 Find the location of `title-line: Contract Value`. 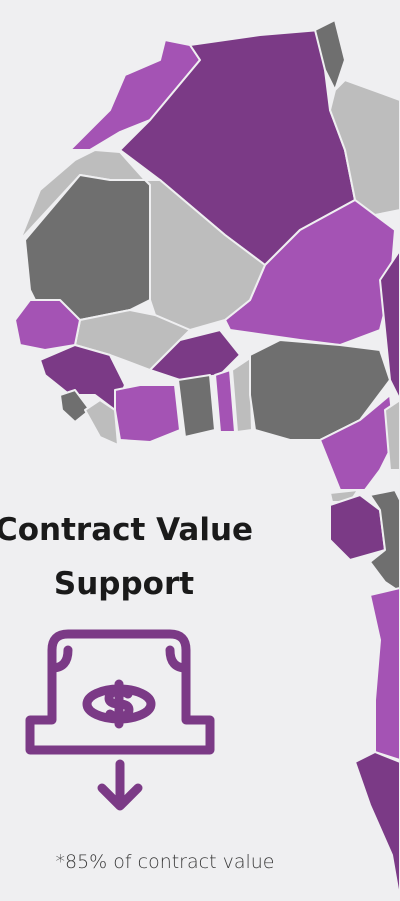

title-line: Contract Value is located at coordinates (126, 530).